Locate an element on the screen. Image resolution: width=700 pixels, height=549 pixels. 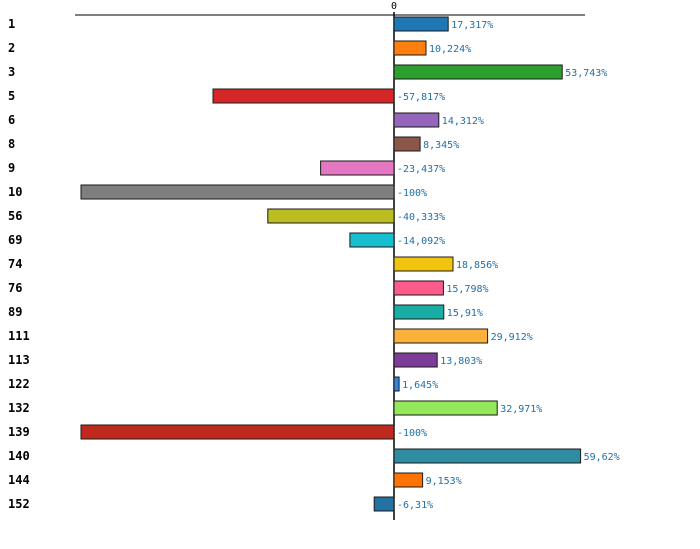
value-label: 15,798% is located at coordinates (467, 289).